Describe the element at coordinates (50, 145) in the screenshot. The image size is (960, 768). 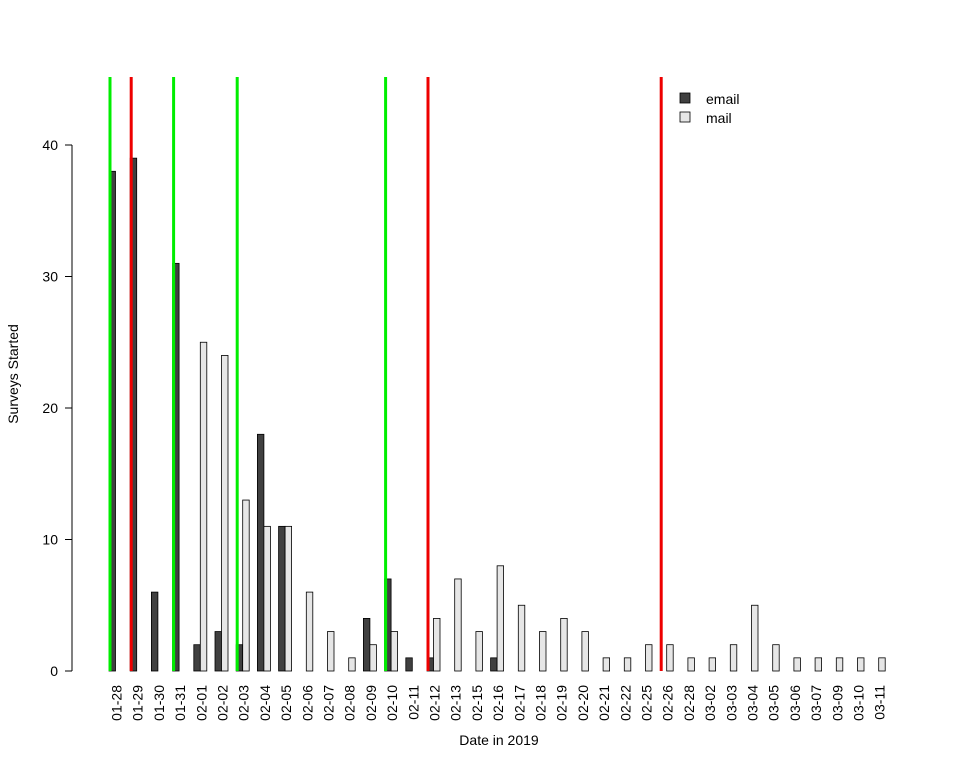
I see `y-tick-label-40: 40` at that location.